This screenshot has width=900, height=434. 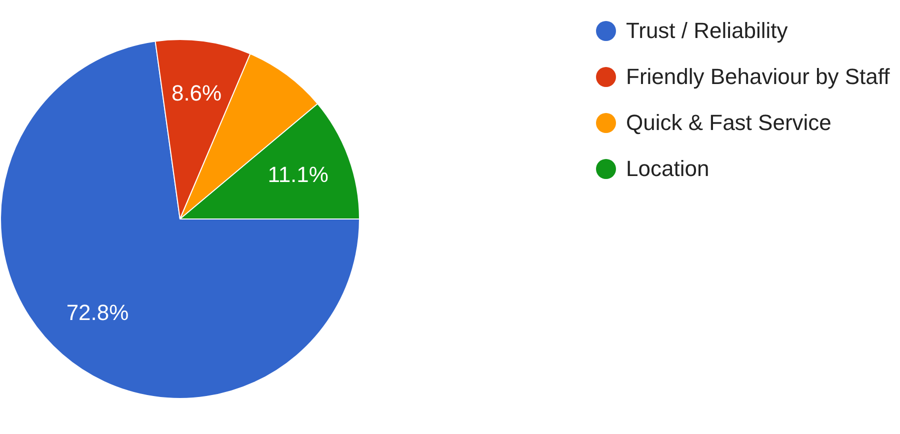 What do you see at coordinates (298, 175) in the screenshot?
I see `data-label: 11.1%` at bounding box center [298, 175].